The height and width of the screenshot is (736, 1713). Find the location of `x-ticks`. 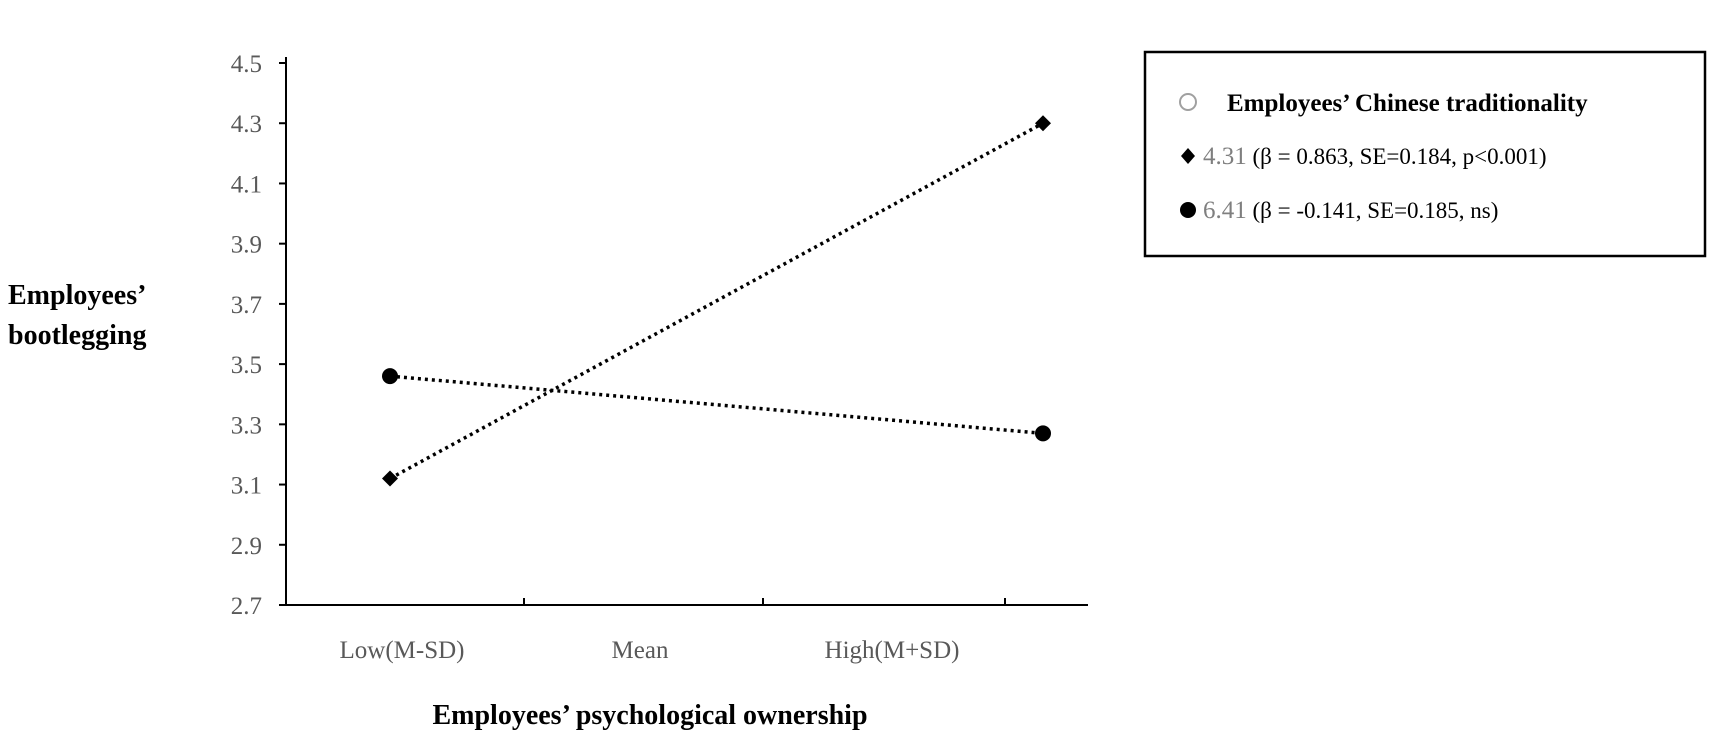

x-ticks is located at coordinates (764, 601).